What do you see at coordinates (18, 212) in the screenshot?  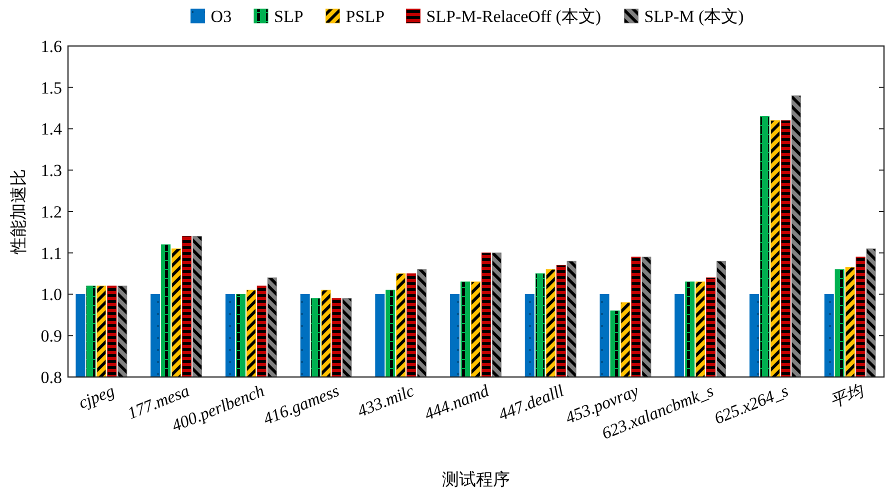 I see `y-axis-title: 性能加速比` at bounding box center [18, 212].